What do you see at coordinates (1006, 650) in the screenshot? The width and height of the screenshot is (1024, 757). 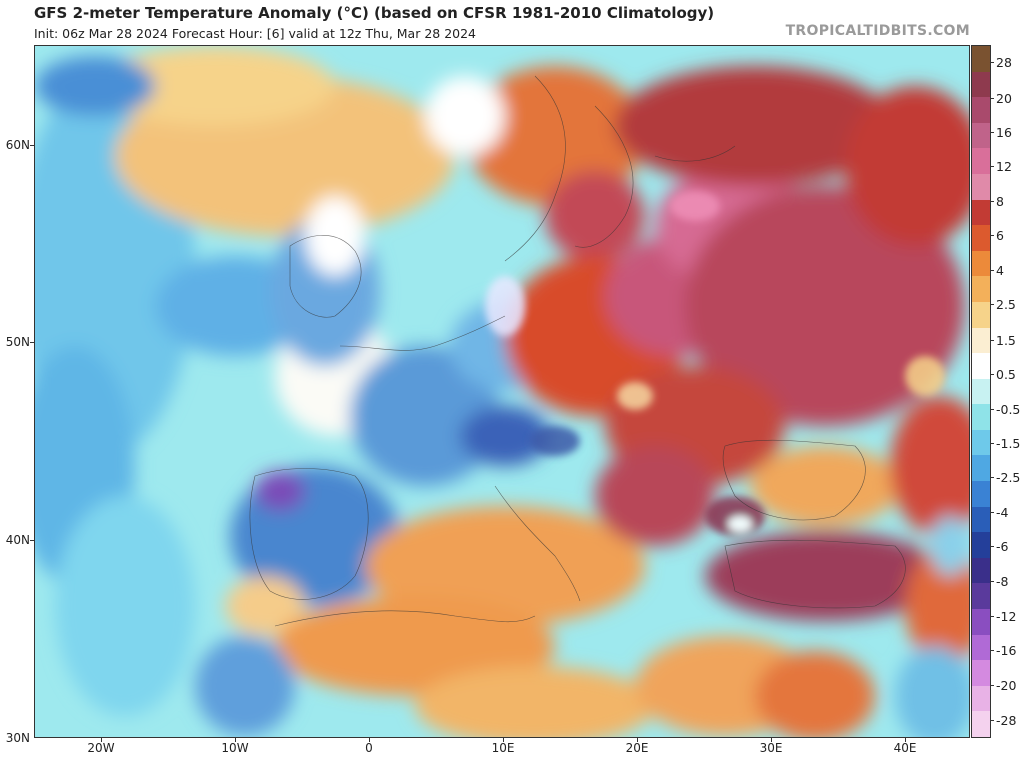 I see `colorbar-label: -16` at bounding box center [1006, 650].